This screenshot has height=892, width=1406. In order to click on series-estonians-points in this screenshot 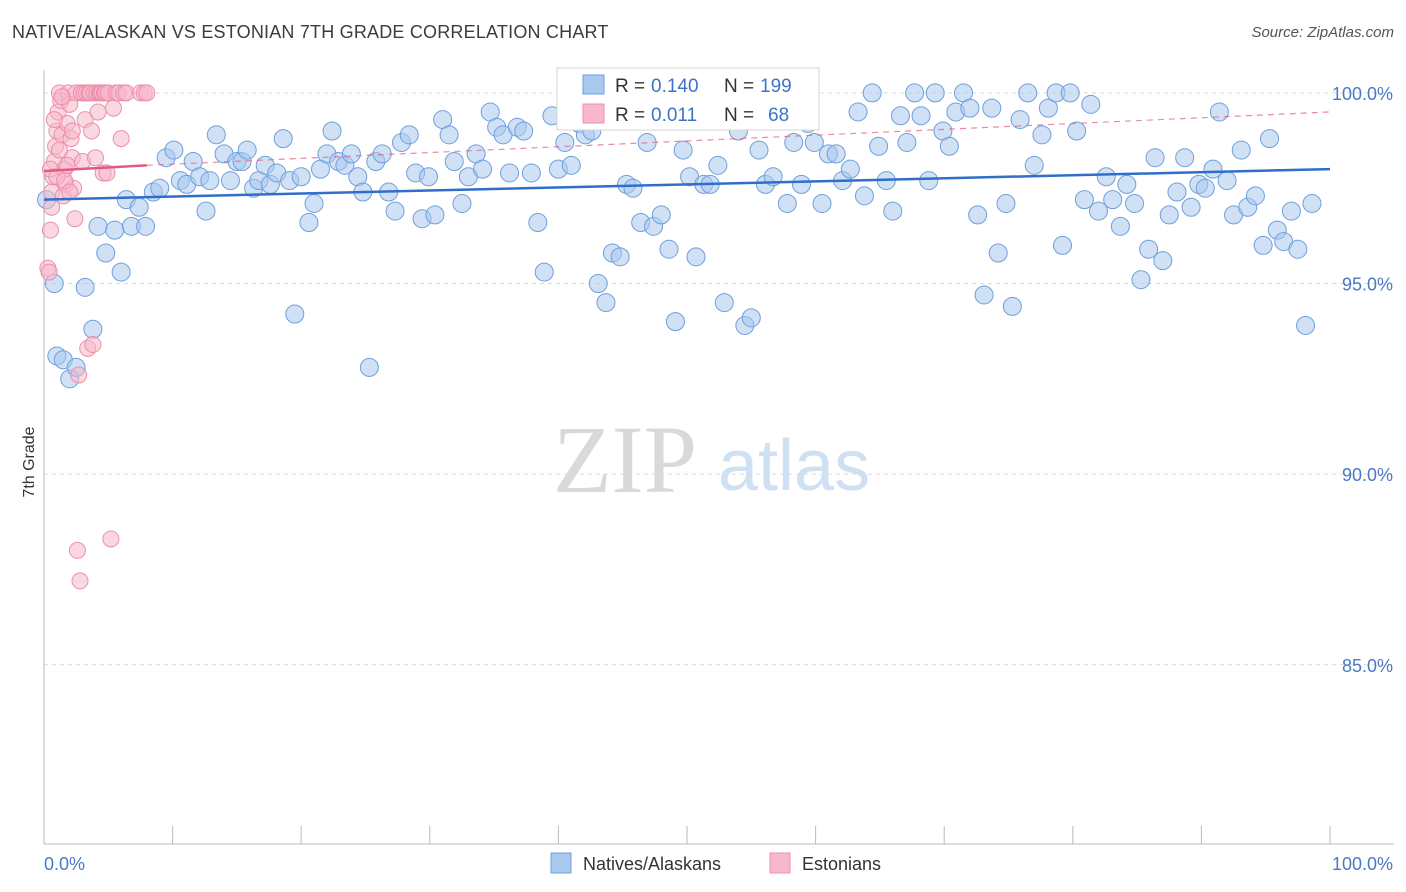, I will do `click(97, 337)`.